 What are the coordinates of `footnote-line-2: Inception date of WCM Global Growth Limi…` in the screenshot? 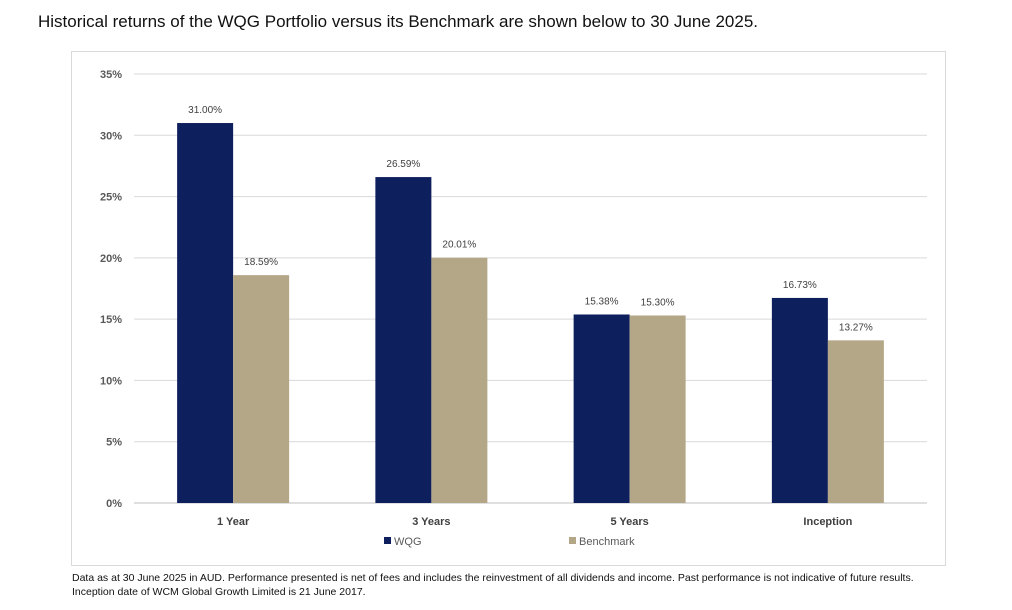 It's located at (219, 592).